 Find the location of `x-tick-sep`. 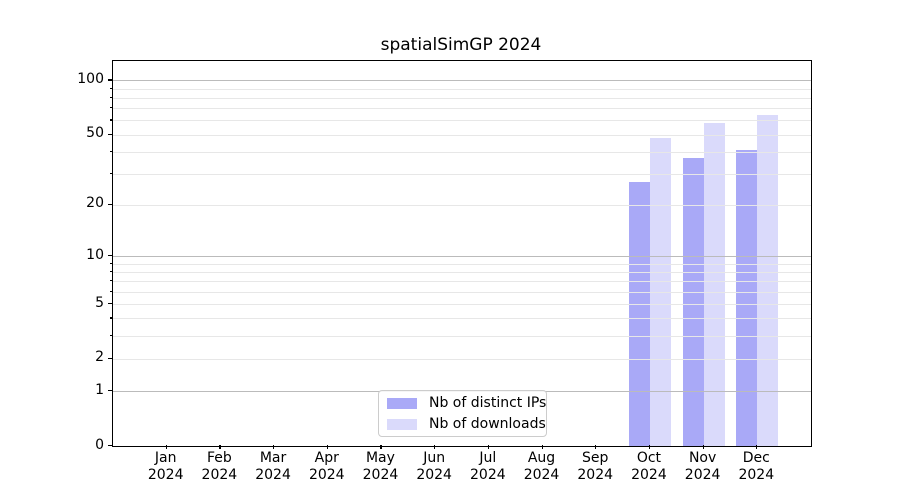

x-tick-sep is located at coordinates (596, 447).